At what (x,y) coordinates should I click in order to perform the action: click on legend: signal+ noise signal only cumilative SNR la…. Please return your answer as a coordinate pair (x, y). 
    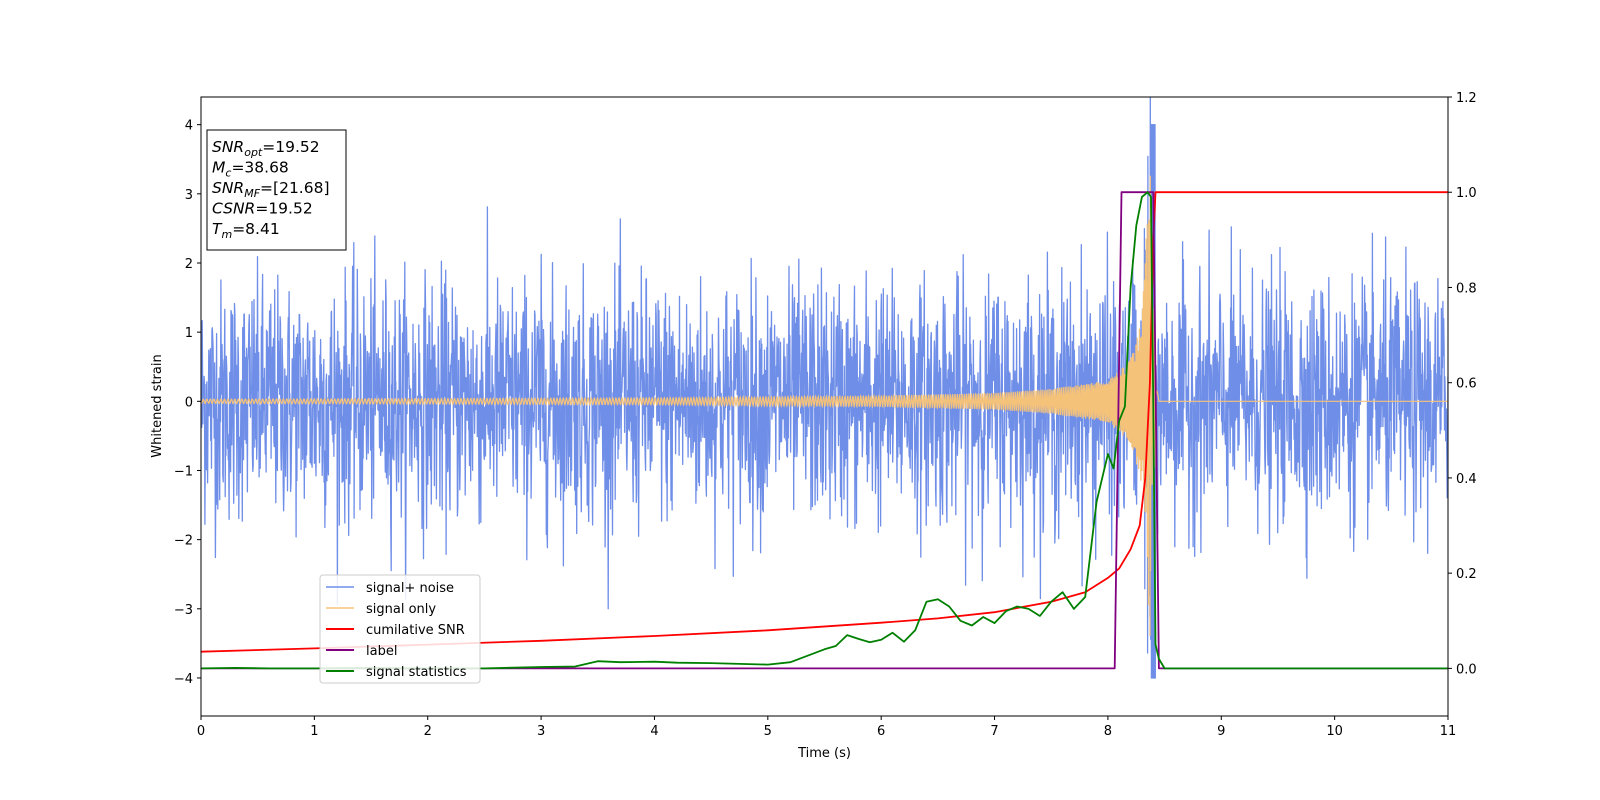
    Looking at the image, I should click on (400, 629).